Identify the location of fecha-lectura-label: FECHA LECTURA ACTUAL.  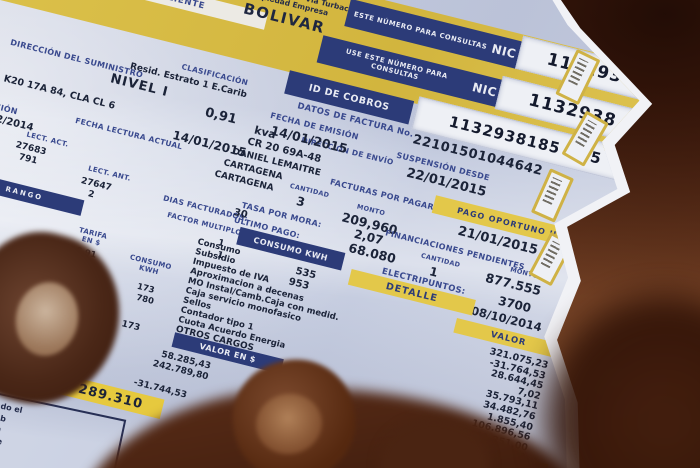
(129, 133).